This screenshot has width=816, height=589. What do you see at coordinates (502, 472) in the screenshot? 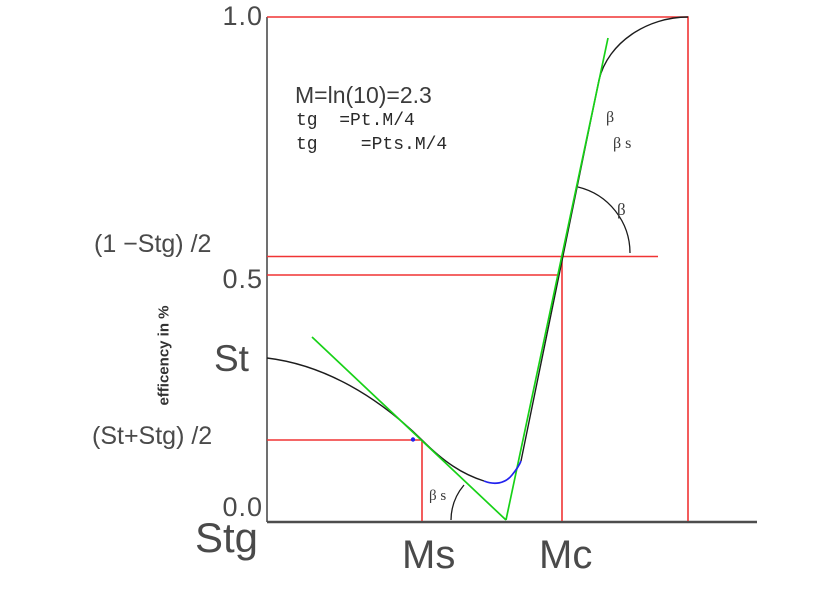
I see `valley-segment-blue` at bounding box center [502, 472].